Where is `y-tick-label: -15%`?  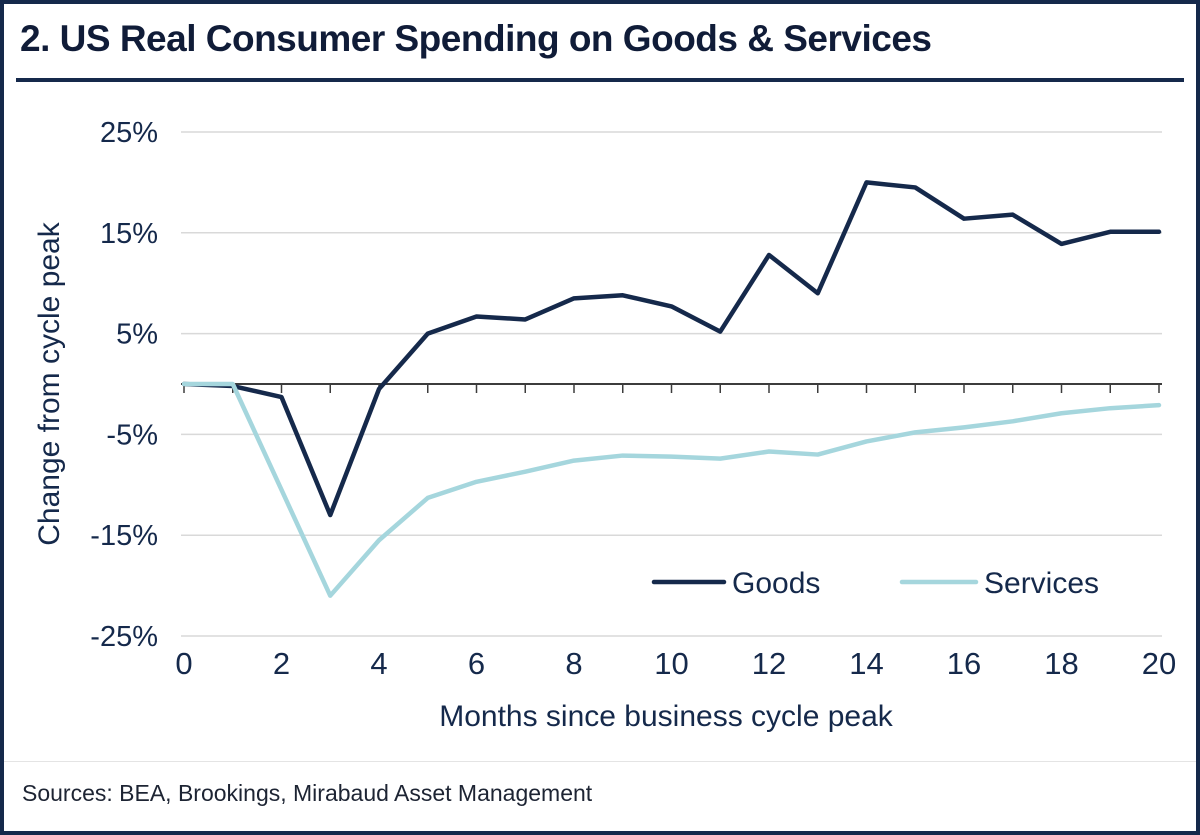
y-tick-label: -15% is located at coordinates (124, 536).